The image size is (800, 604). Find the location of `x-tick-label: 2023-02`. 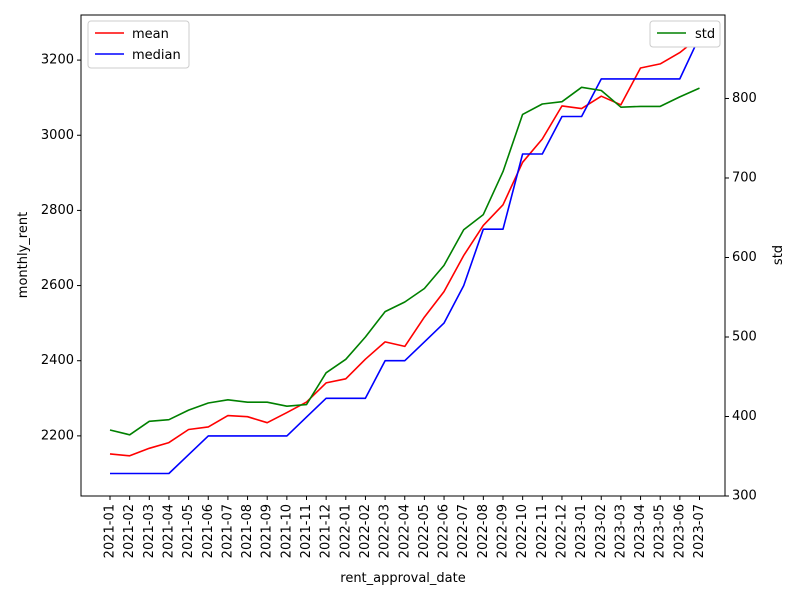

x-tick-label: 2023-02 is located at coordinates (601, 531).